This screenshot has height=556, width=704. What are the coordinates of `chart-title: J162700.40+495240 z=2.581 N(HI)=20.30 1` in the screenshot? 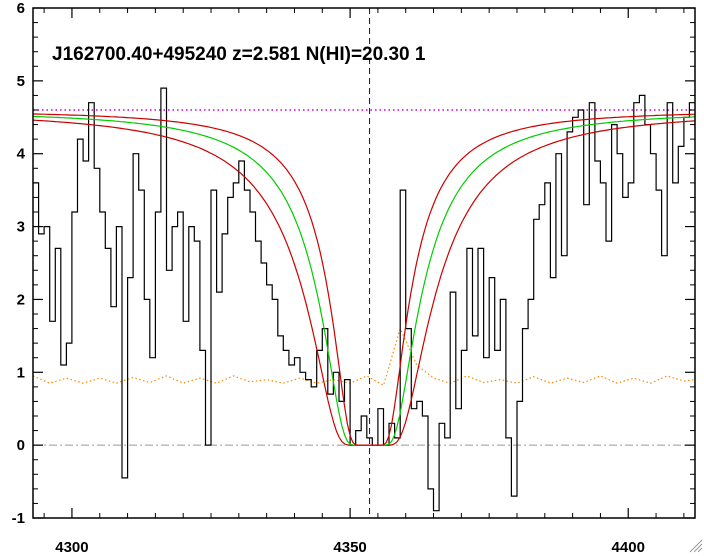 It's located at (239, 54).